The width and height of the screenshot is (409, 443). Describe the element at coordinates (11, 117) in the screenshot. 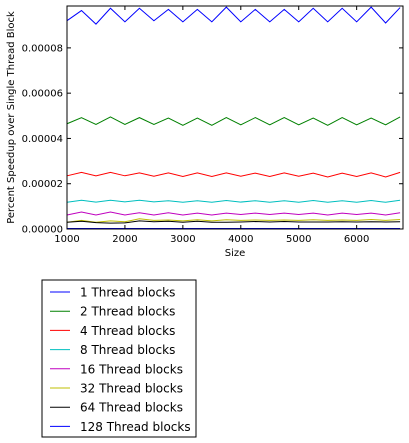

I see `y-axis-label: Percent Speedup over Single Thread Block` at that location.